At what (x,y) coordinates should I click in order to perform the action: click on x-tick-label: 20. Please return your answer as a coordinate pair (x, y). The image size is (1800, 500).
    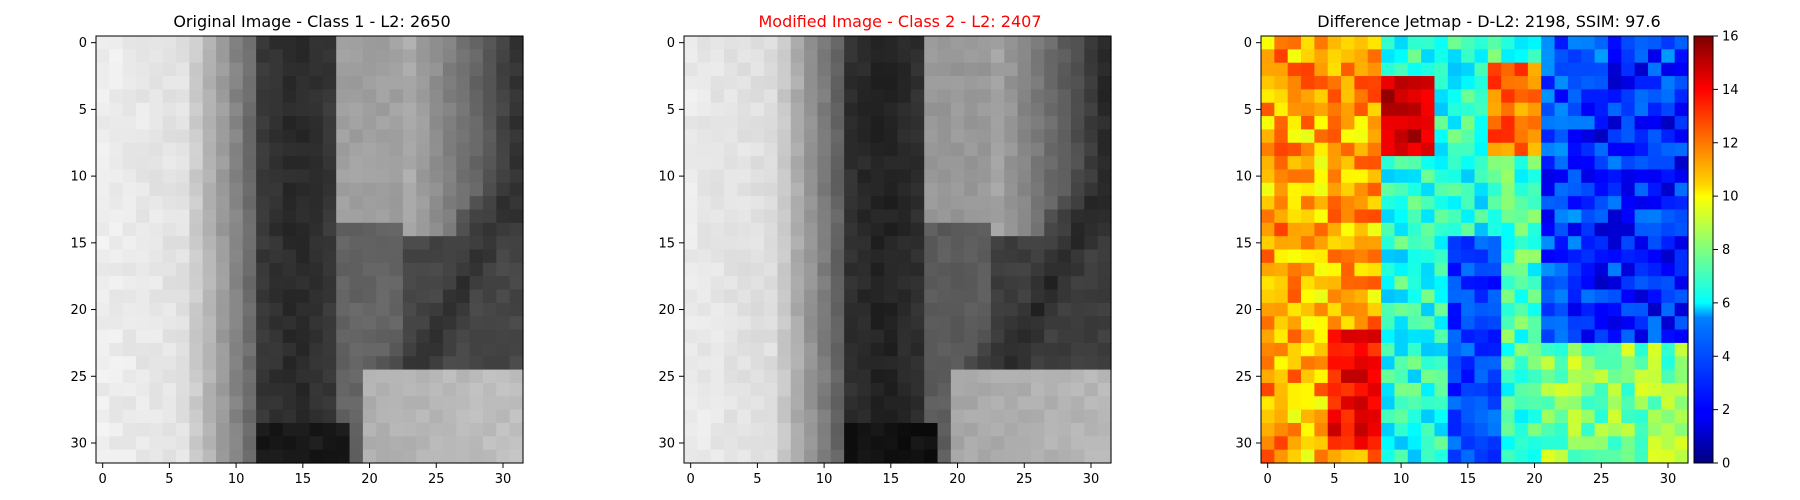
    Looking at the image, I should click on (957, 479).